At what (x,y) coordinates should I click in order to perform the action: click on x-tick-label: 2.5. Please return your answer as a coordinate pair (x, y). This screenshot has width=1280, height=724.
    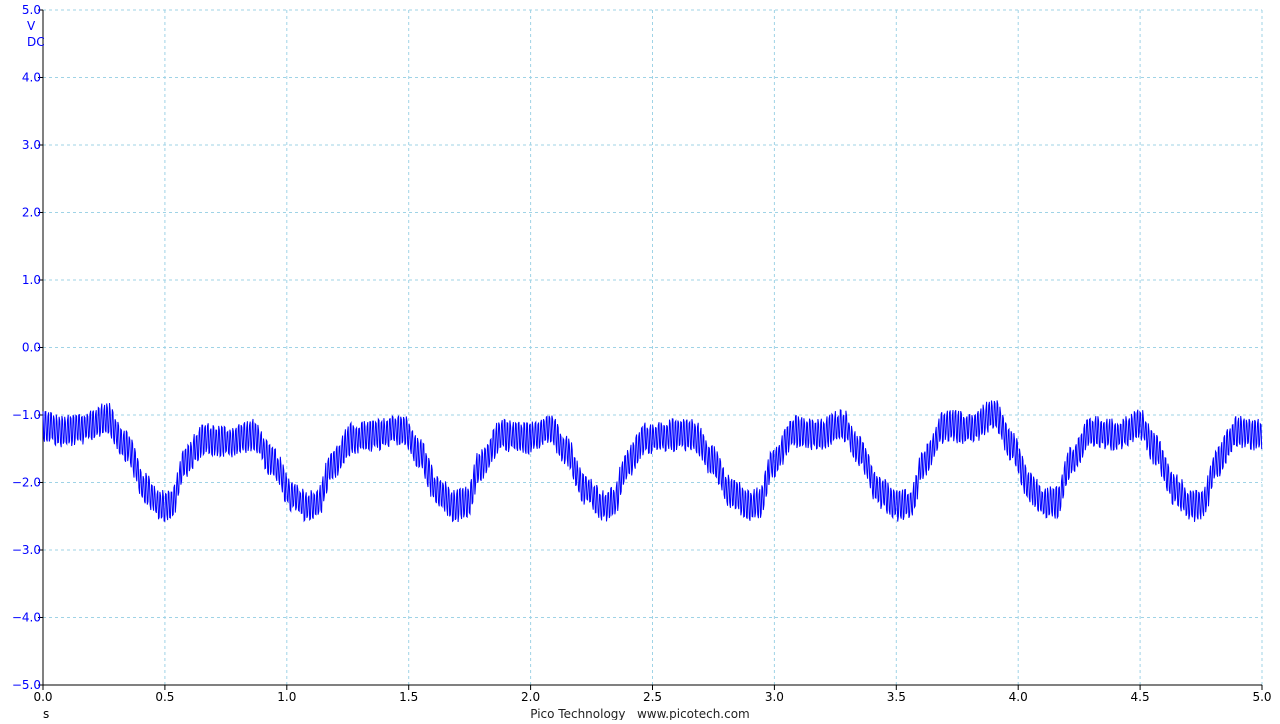
    Looking at the image, I should click on (652, 697).